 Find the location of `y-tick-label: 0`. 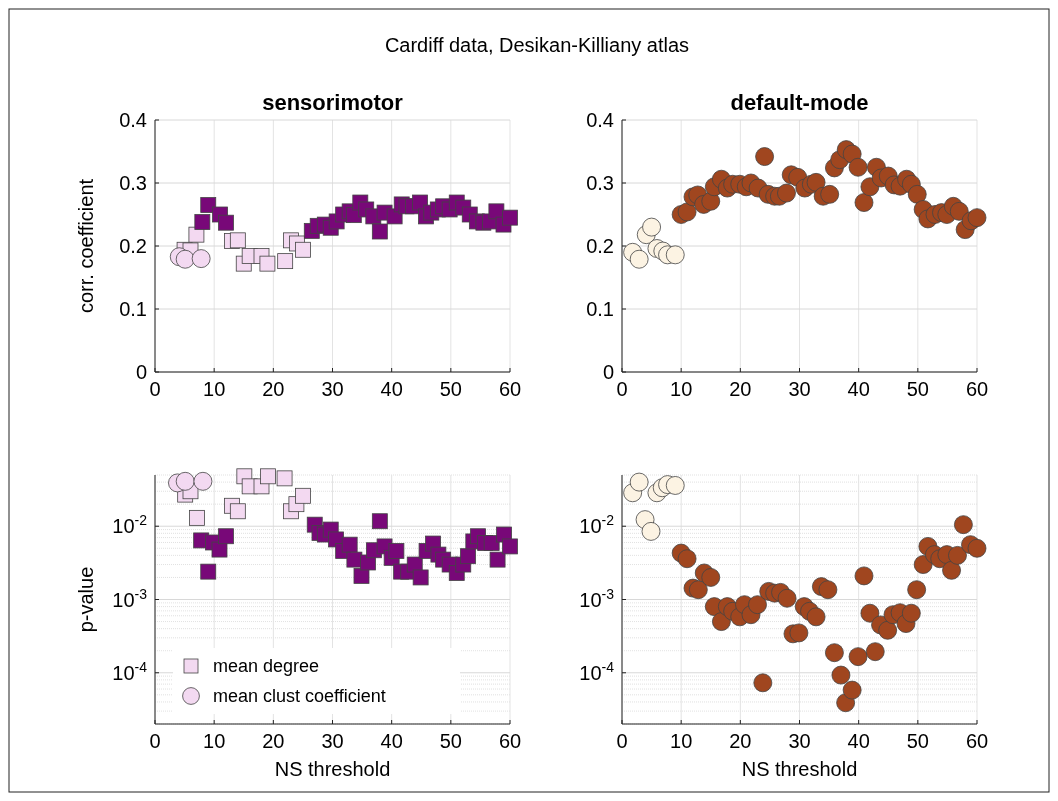

y-tick-label: 0 is located at coordinates (608, 372).